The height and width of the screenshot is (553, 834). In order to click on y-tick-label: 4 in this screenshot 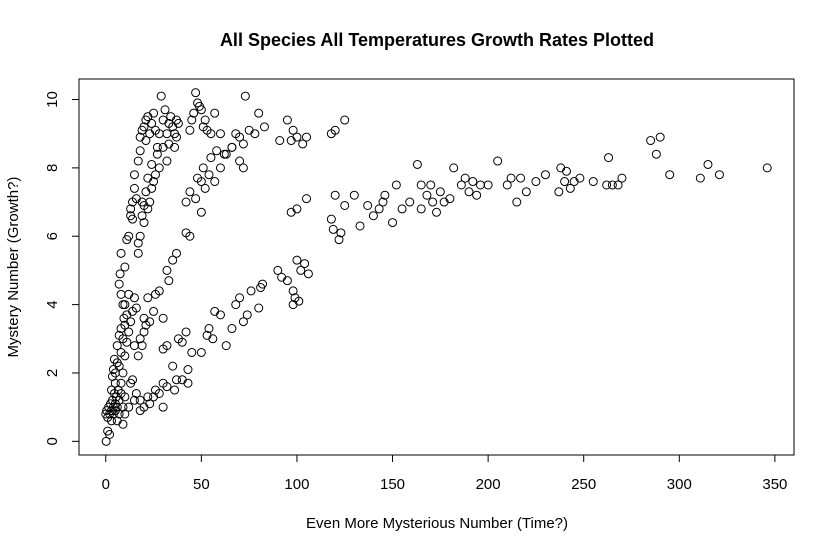, I will do `click(52, 304)`.